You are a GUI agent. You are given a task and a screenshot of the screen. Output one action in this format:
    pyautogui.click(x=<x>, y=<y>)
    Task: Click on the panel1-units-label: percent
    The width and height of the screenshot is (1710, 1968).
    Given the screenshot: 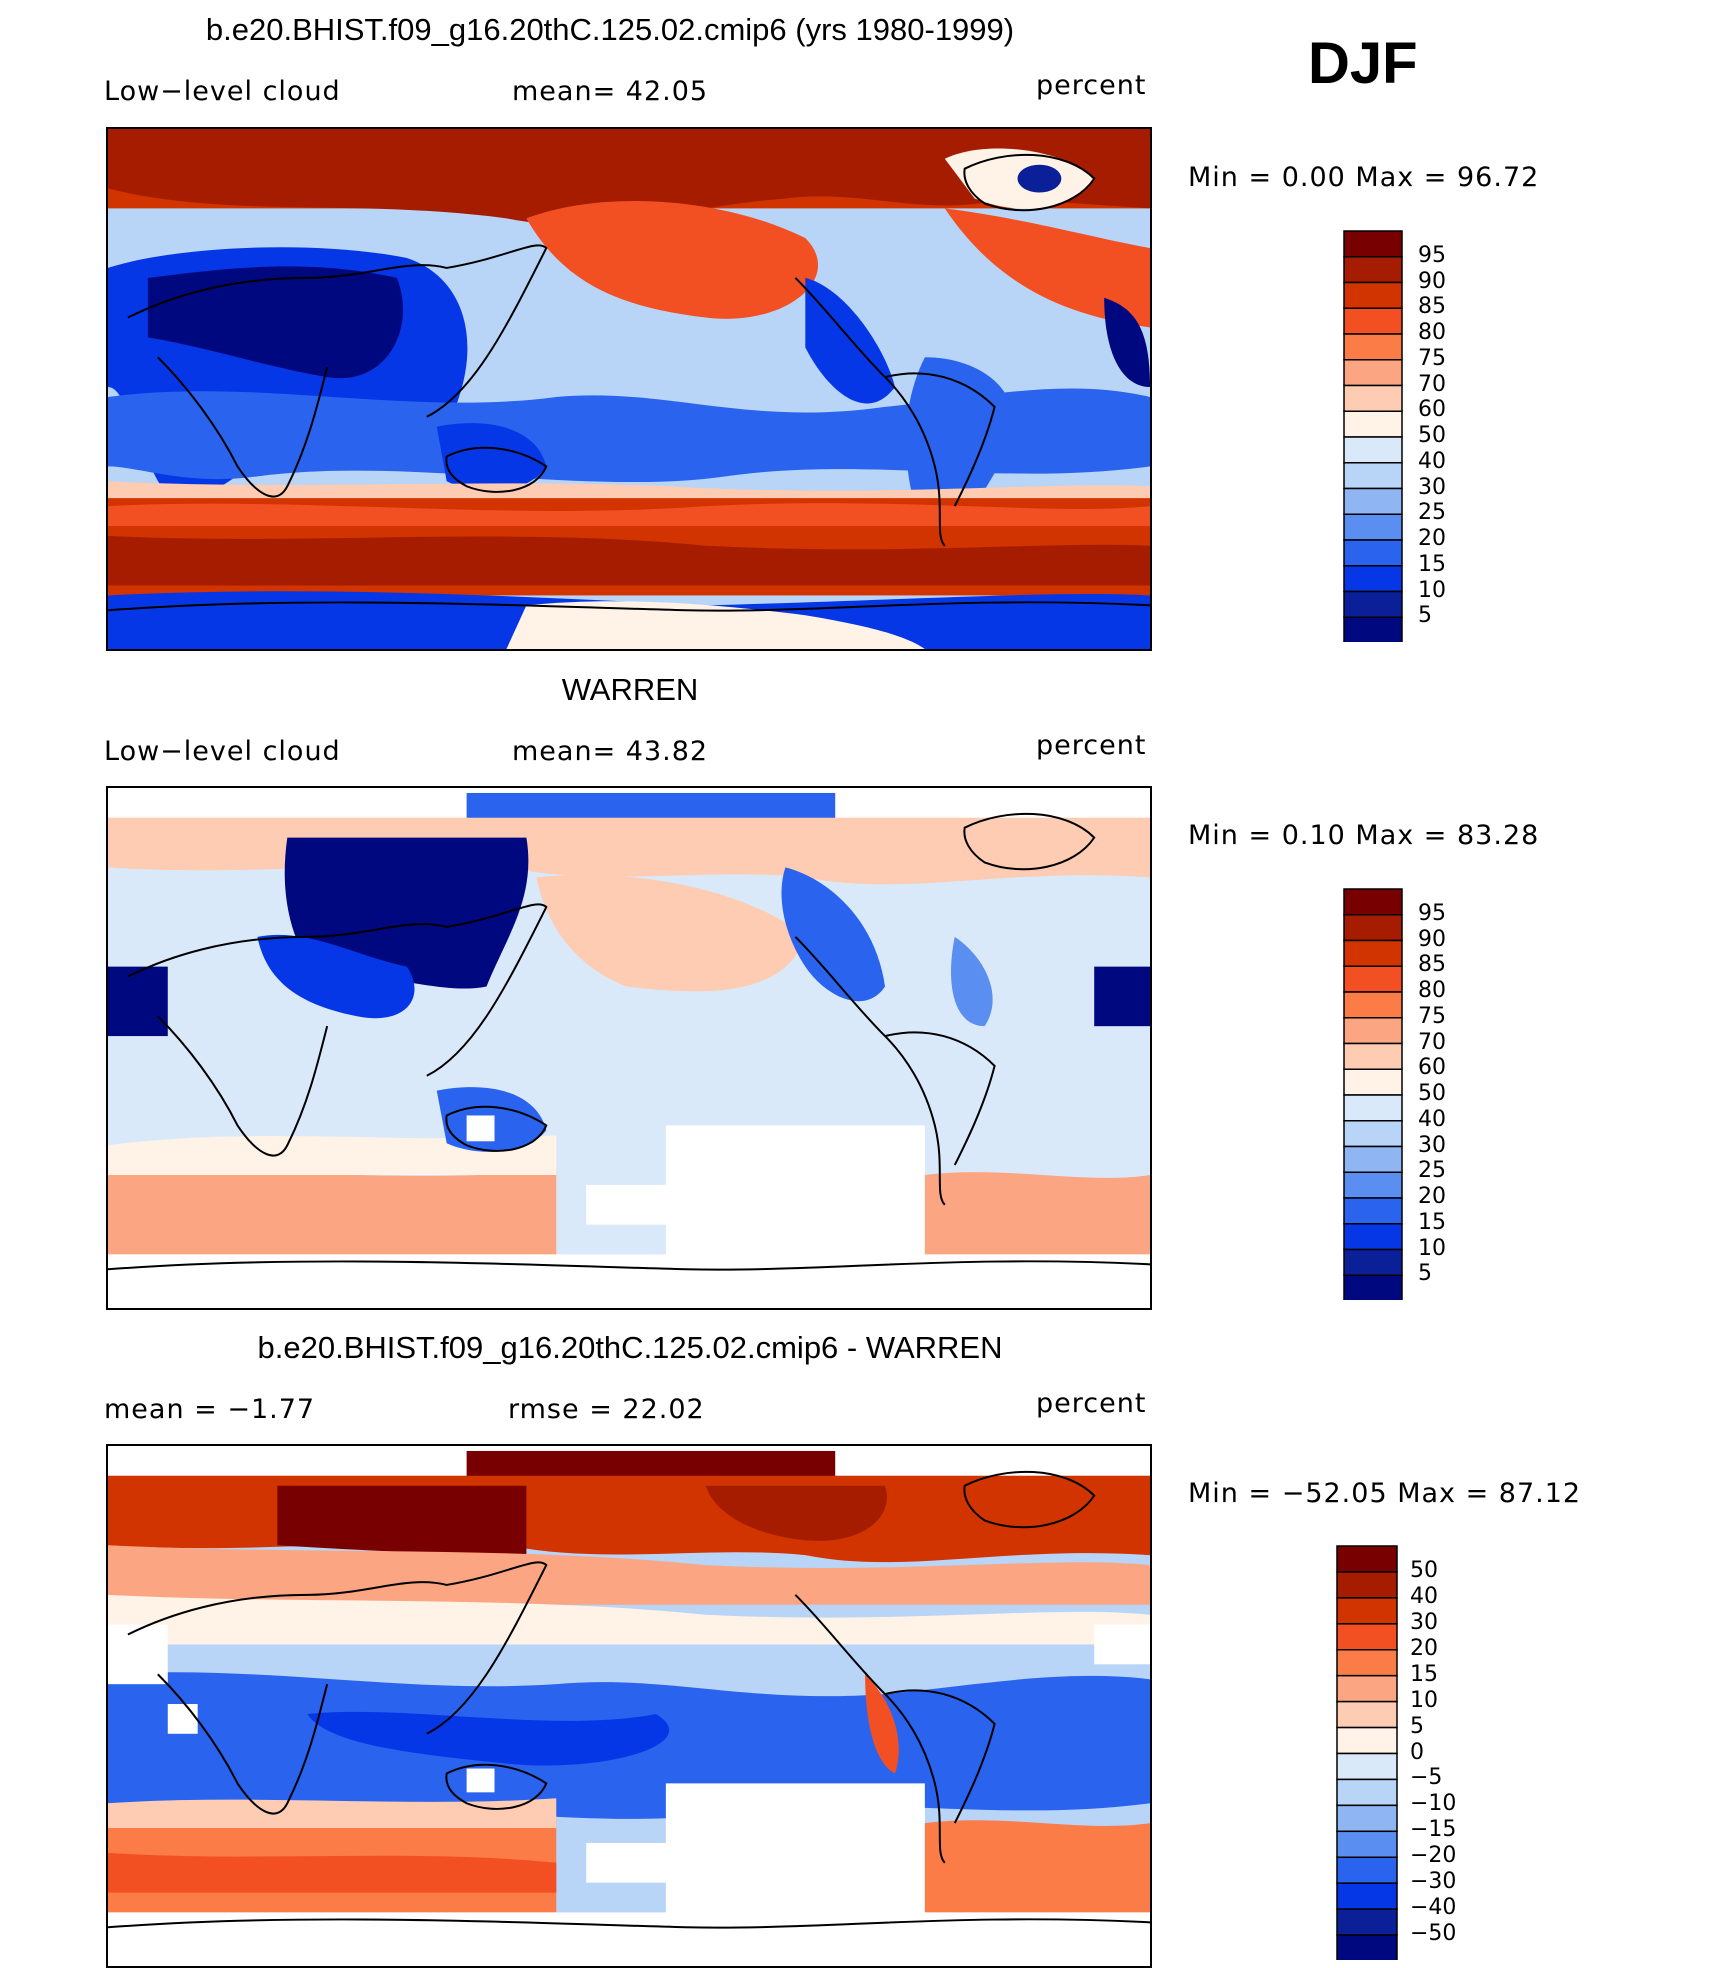 What is the action you would take?
    pyautogui.click(x=1091, y=85)
    